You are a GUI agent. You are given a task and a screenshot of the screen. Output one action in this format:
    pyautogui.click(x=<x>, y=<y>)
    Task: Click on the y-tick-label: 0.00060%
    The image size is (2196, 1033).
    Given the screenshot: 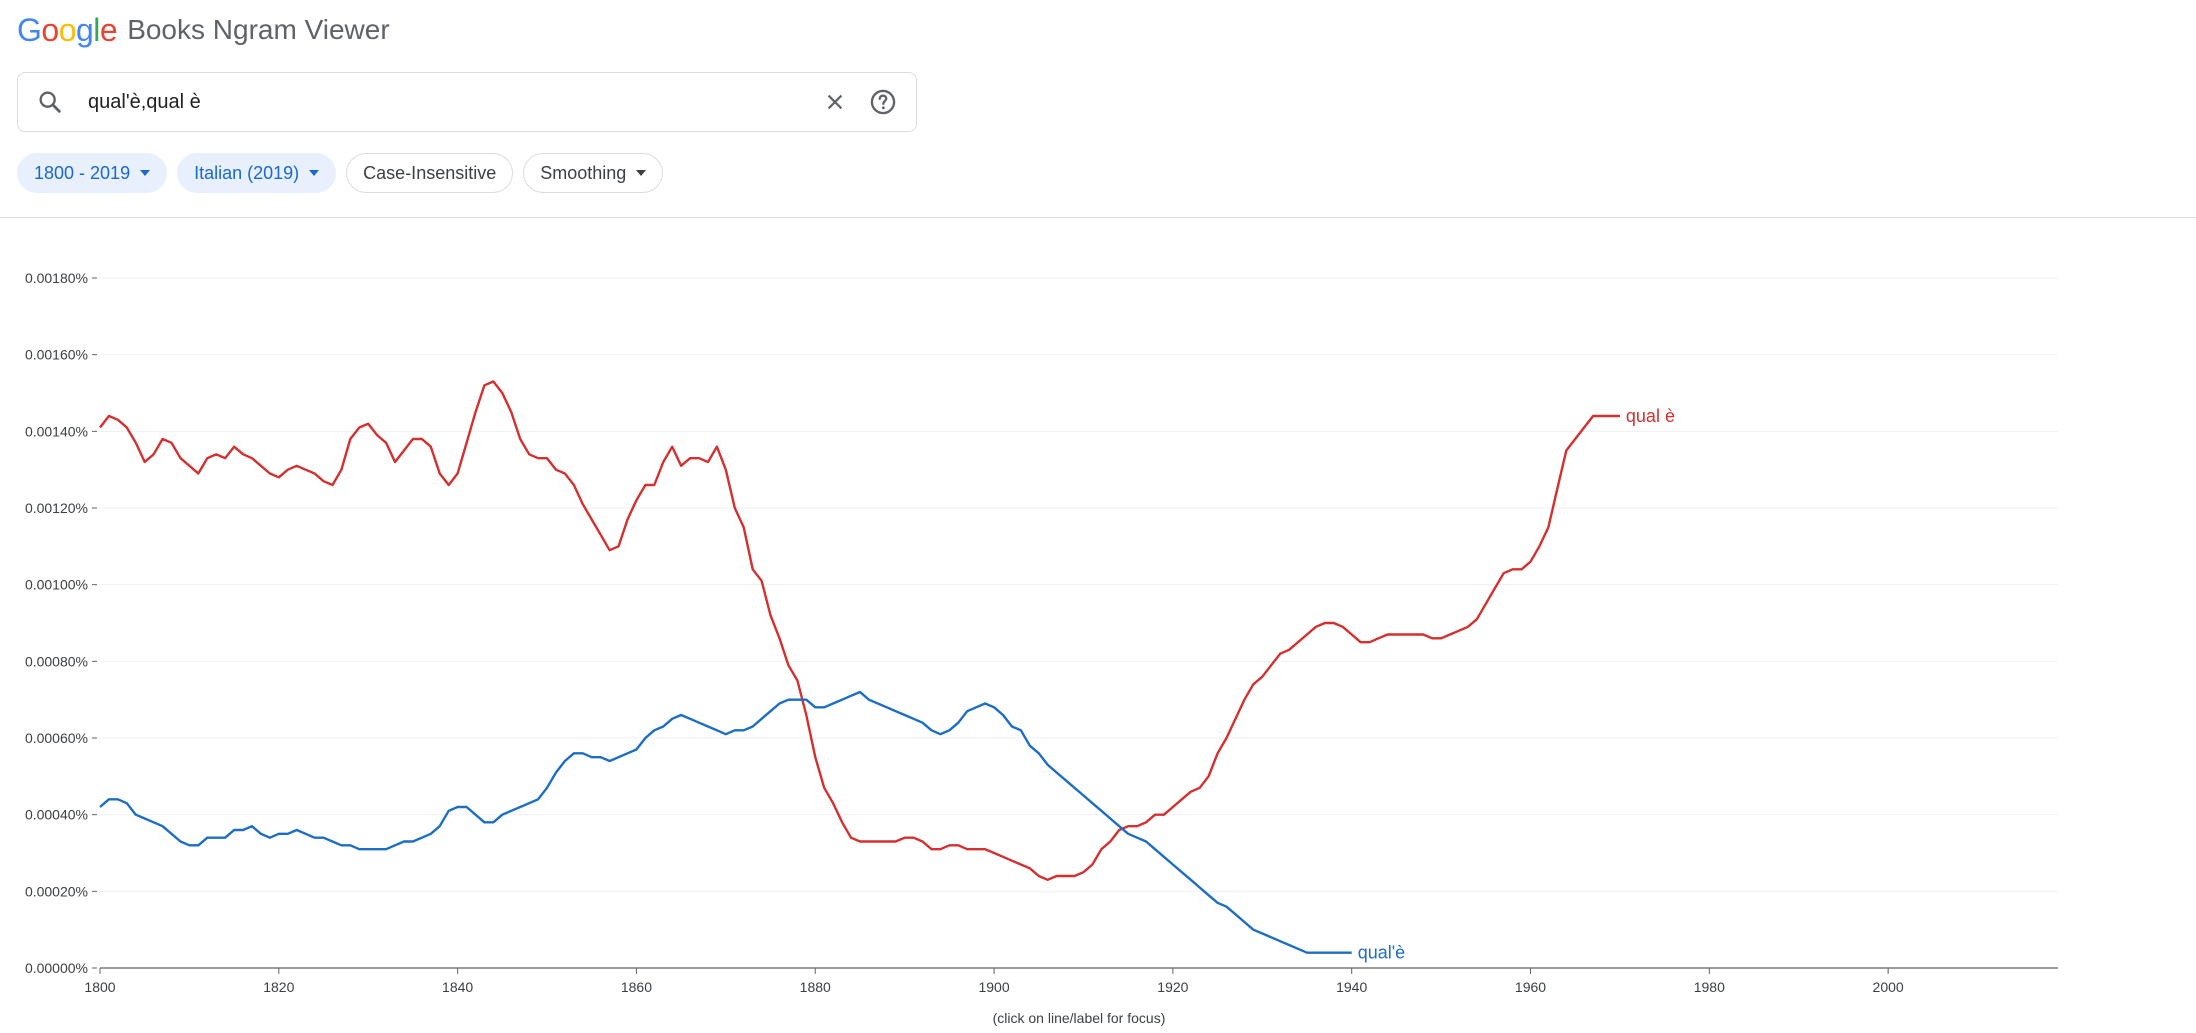 What is the action you would take?
    pyautogui.click(x=56, y=738)
    